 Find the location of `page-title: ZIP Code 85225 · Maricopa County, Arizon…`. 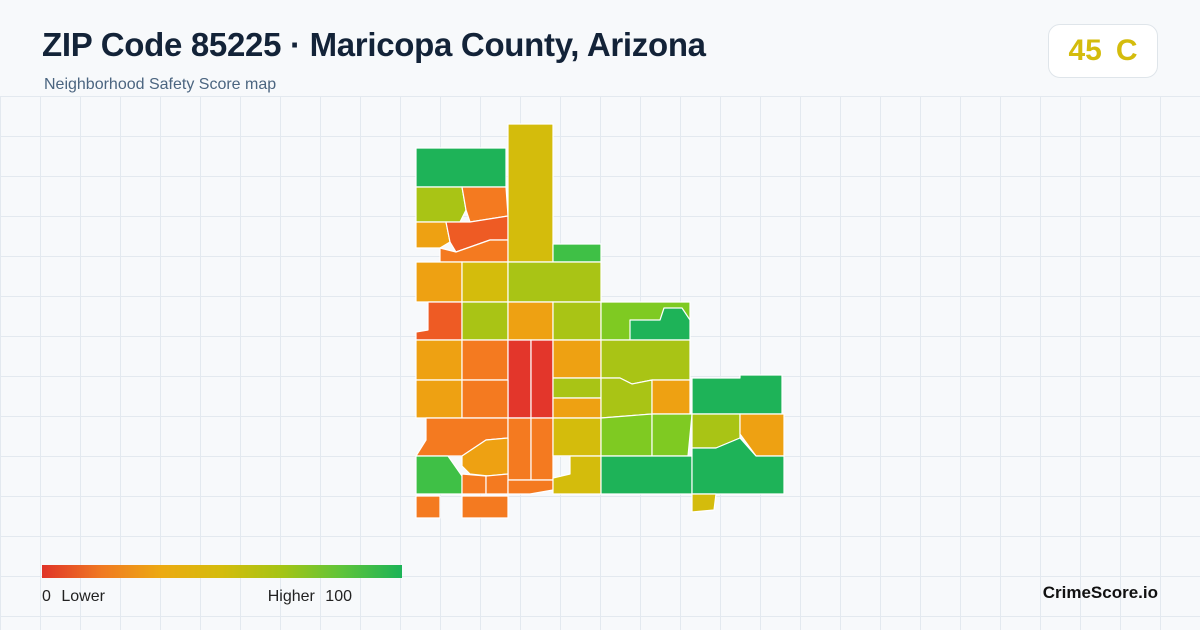

page-title: ZIP Code 85225 · Maricopa County, Arizon… is located at coordinates (374, 44).